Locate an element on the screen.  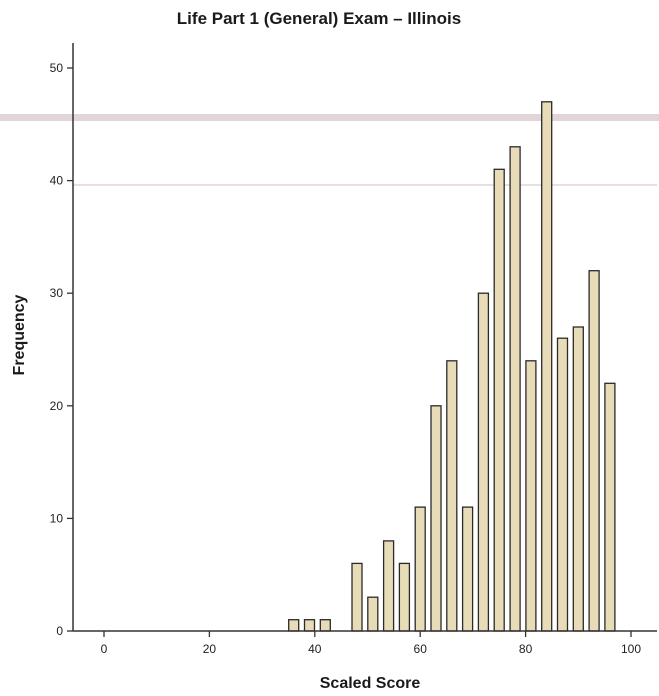
x-tick-label: 100 is located at coordinates (631, 649).